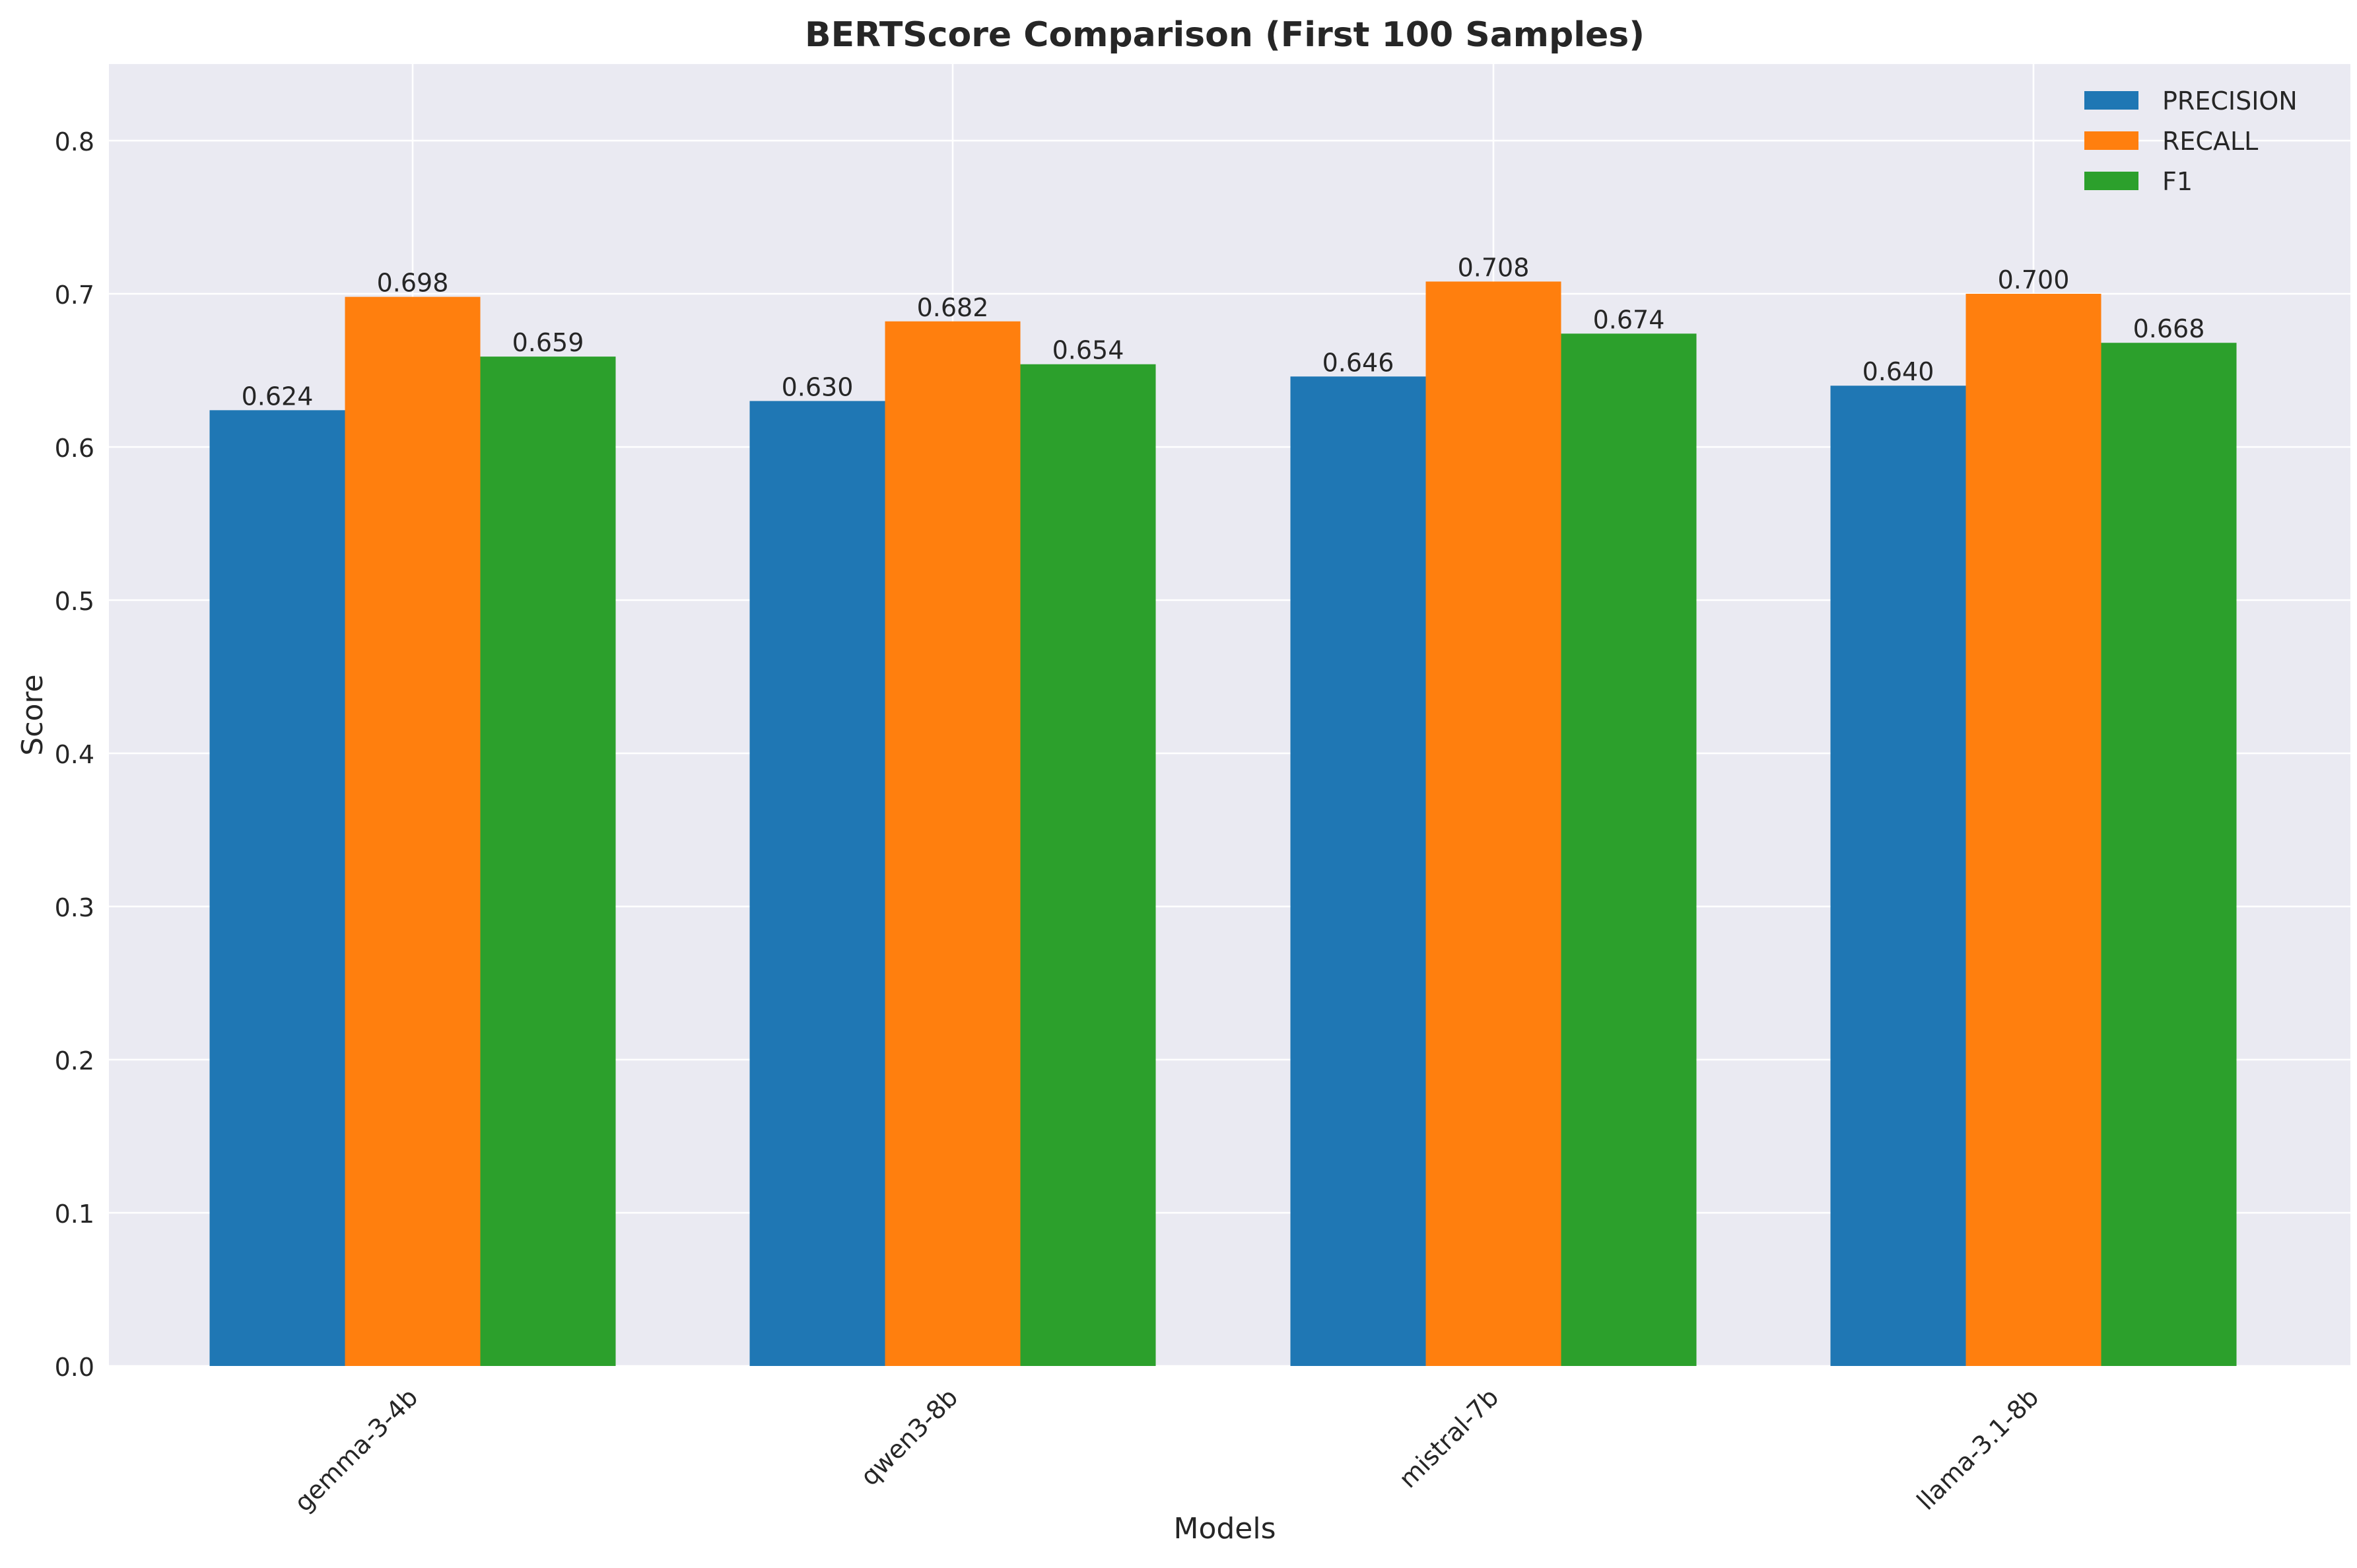 The image size is (2357, 1568). Describe the element at coordinates (548, 342) in the screenshot. I see `data-label: 0.659` at that location.